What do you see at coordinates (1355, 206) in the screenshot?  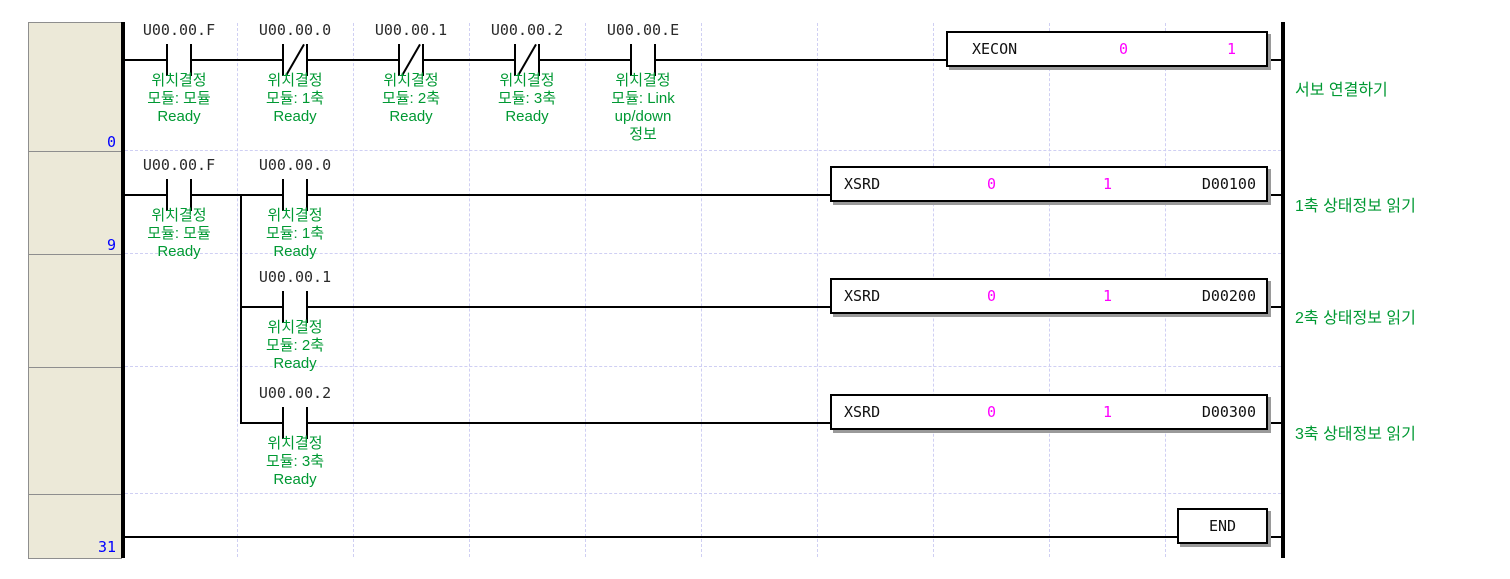 I see `rung-comment-axis1-read: 1축 상태정보 읽기` at bounding box center [1355, 206].